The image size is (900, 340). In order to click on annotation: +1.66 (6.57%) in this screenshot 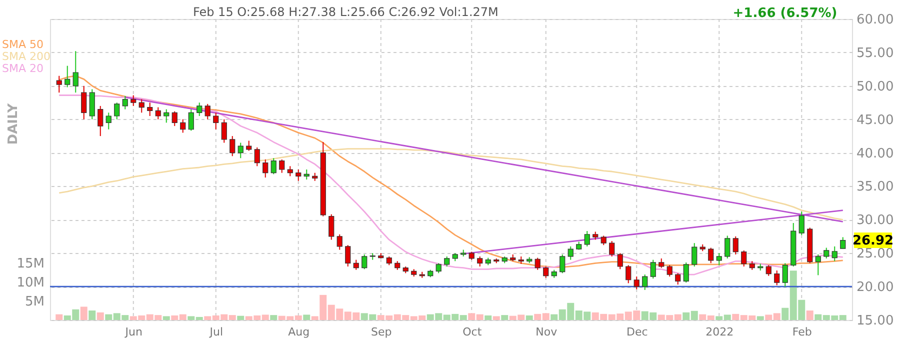, I will do `click(785, 13)`.